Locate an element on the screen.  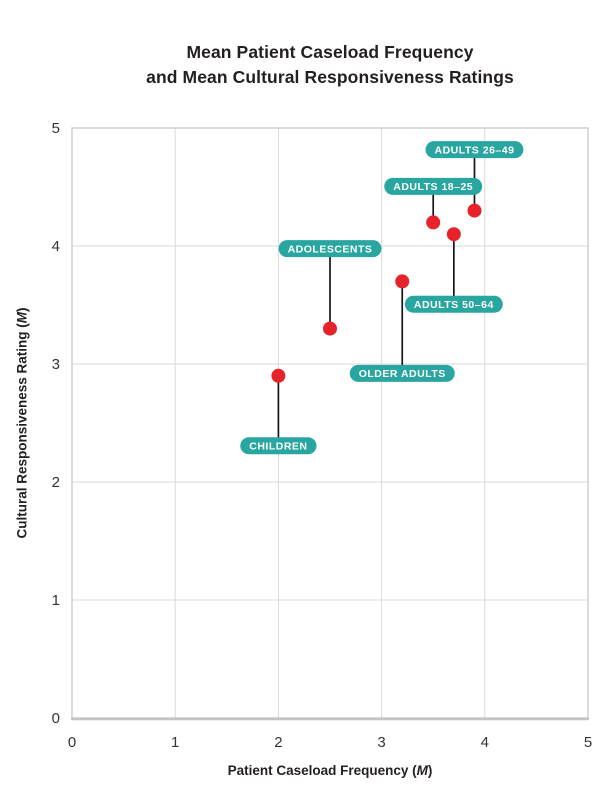
data-point-label: ADOLESCENTS is located at coordinates (330, 249).